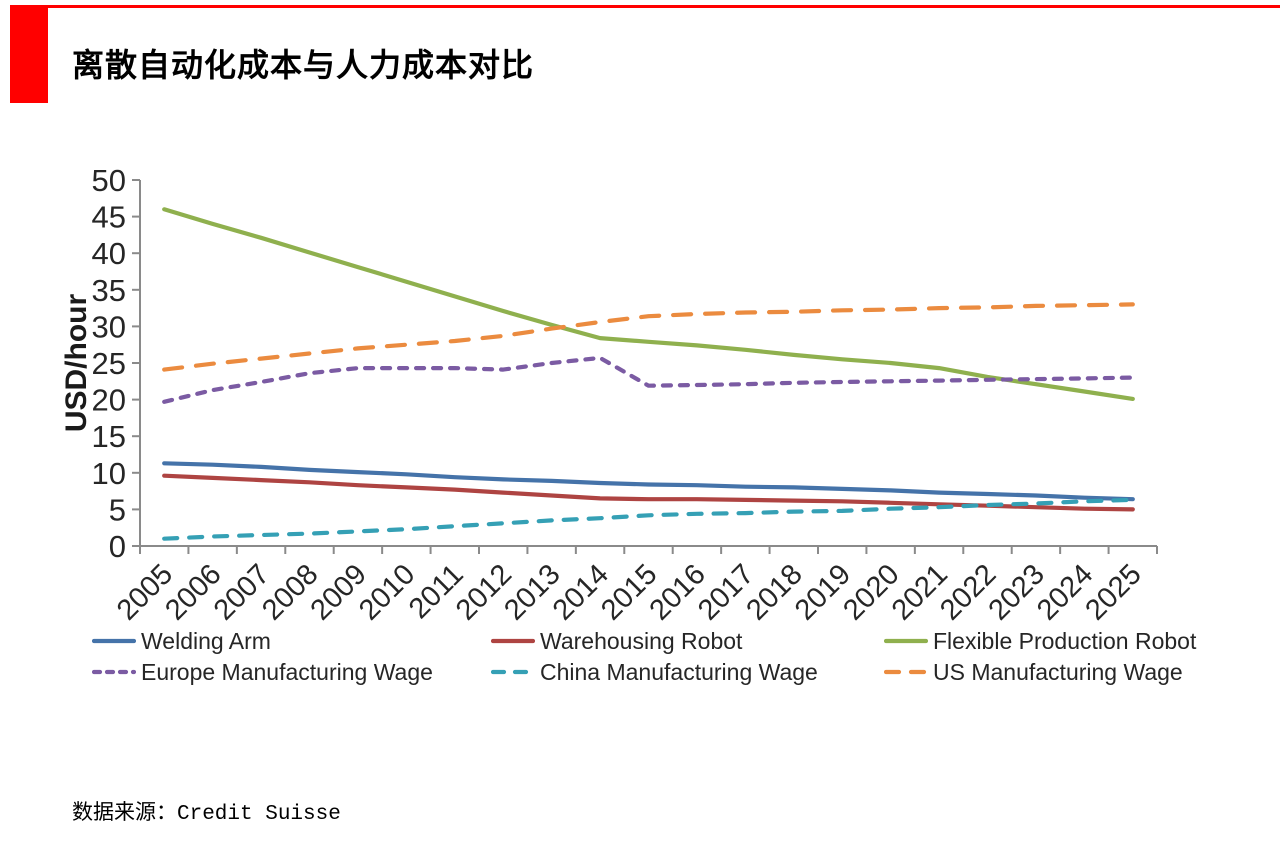 The height and width of the screenshot is (850, 1280). Describe the element at coordinates (581, 592) in the screenshot. I see `x-tick-label: 2014` at that location.